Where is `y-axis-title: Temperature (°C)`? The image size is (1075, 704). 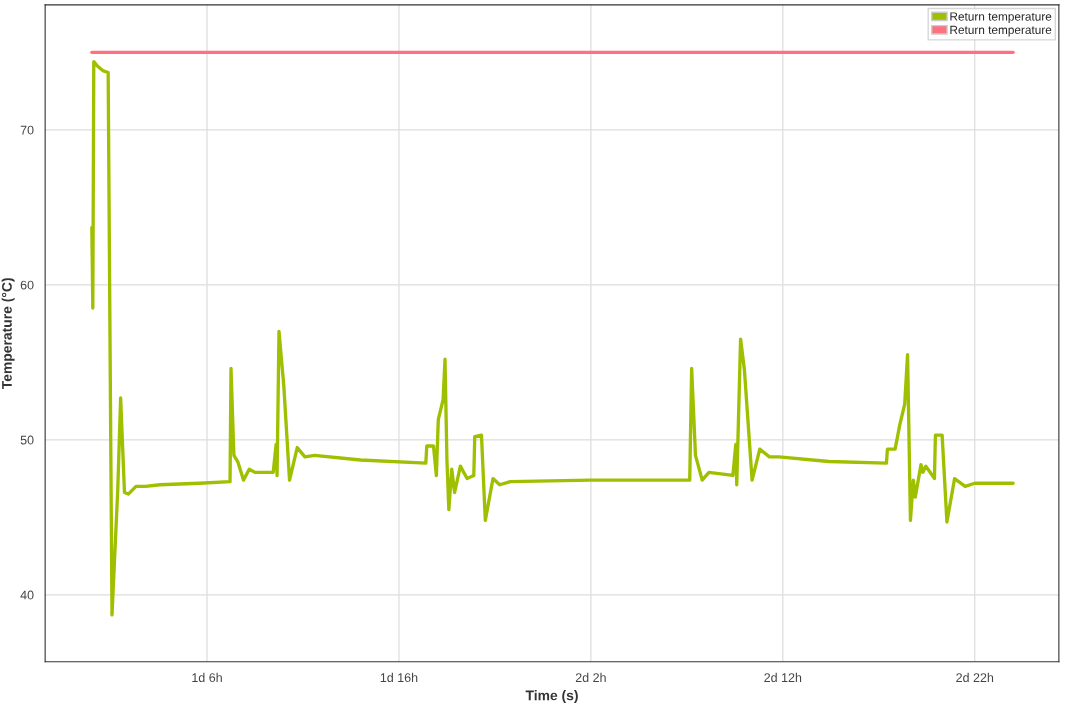
y-axis-title: Temperature (°C) is located at coordinates (8, 334).